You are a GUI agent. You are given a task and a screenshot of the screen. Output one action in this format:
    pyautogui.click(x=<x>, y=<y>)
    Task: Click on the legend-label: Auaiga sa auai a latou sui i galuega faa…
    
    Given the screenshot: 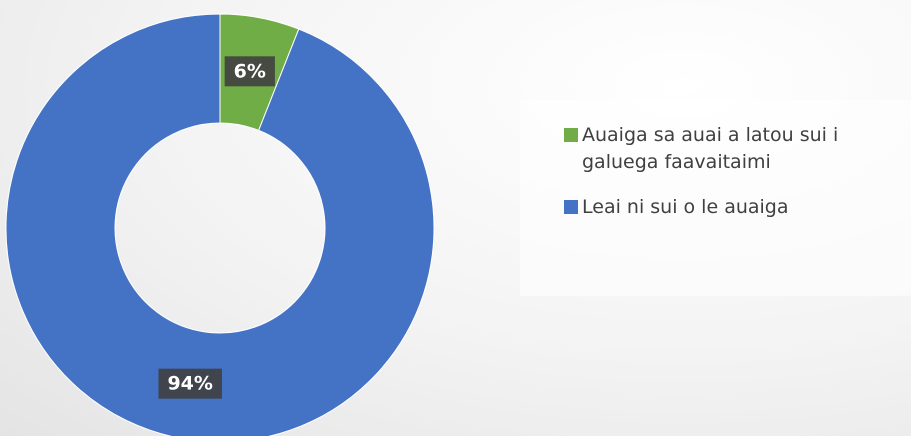 What is the action you would take?
    pyautogui.click(x=710, y=148)
    